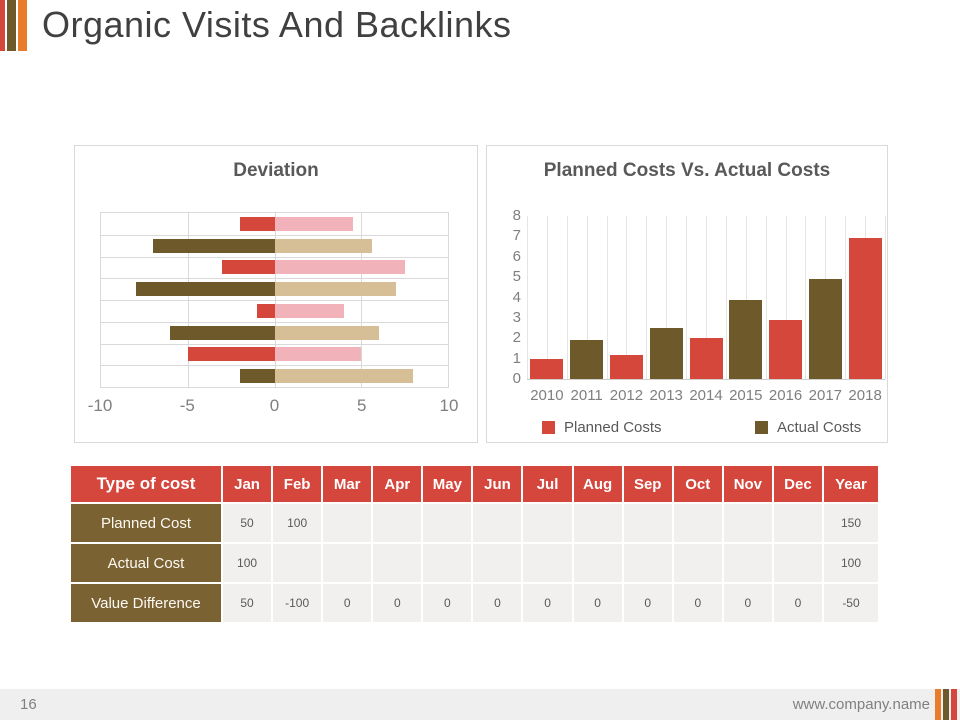 This screenshot has width=960, height=720. Describe the element at coordinates (586, 395) in the screenshot. I see `costs-x-tick-label: 2011` at that location.